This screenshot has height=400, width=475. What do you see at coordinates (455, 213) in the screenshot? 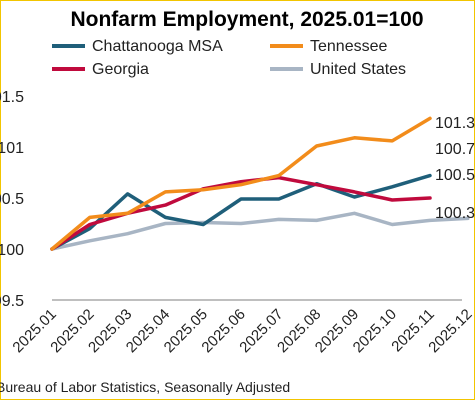
I see `end-label-4: 100.3` at bounding box center [455, 213].